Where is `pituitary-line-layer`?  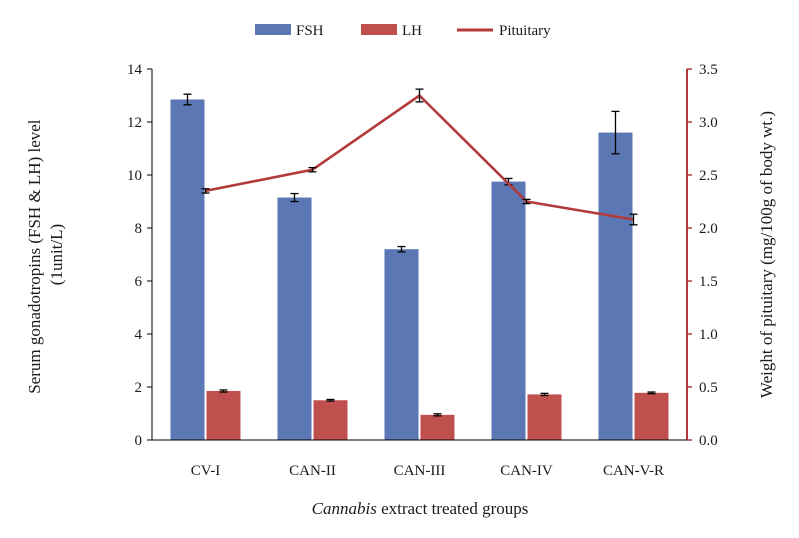 pituitary-line-layer is located at coordinates (419, 157).